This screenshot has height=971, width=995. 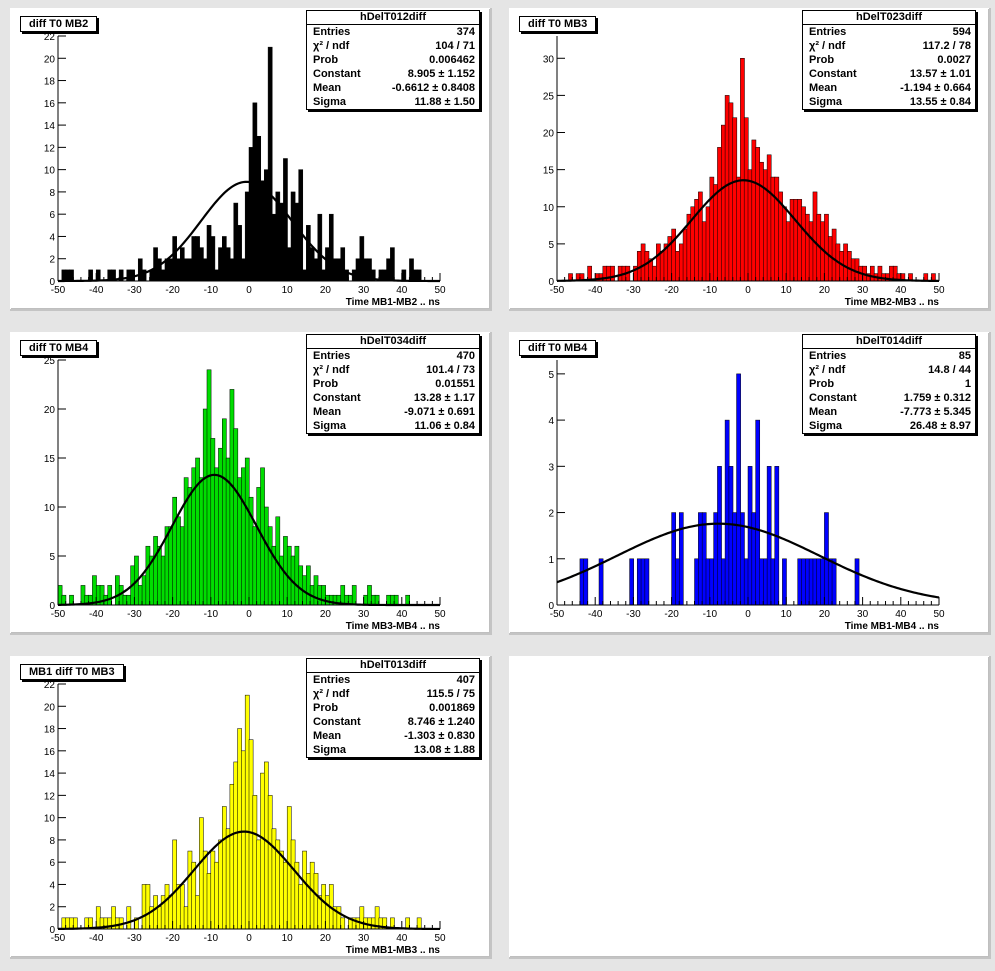 What do you see at coordinates (394, 694) in the screenshot?
I see `stats-row: χ² / ndf 115.5 / 75` at bounding box center [394, 694].